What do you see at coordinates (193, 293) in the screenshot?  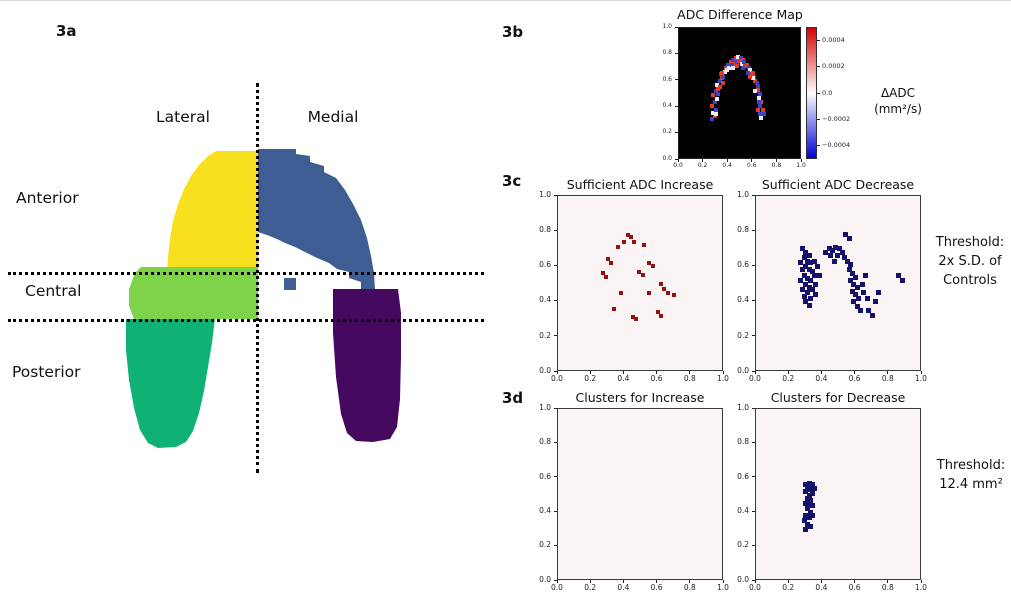 I see `region-central-lateral` at bounding box center [193, 293].